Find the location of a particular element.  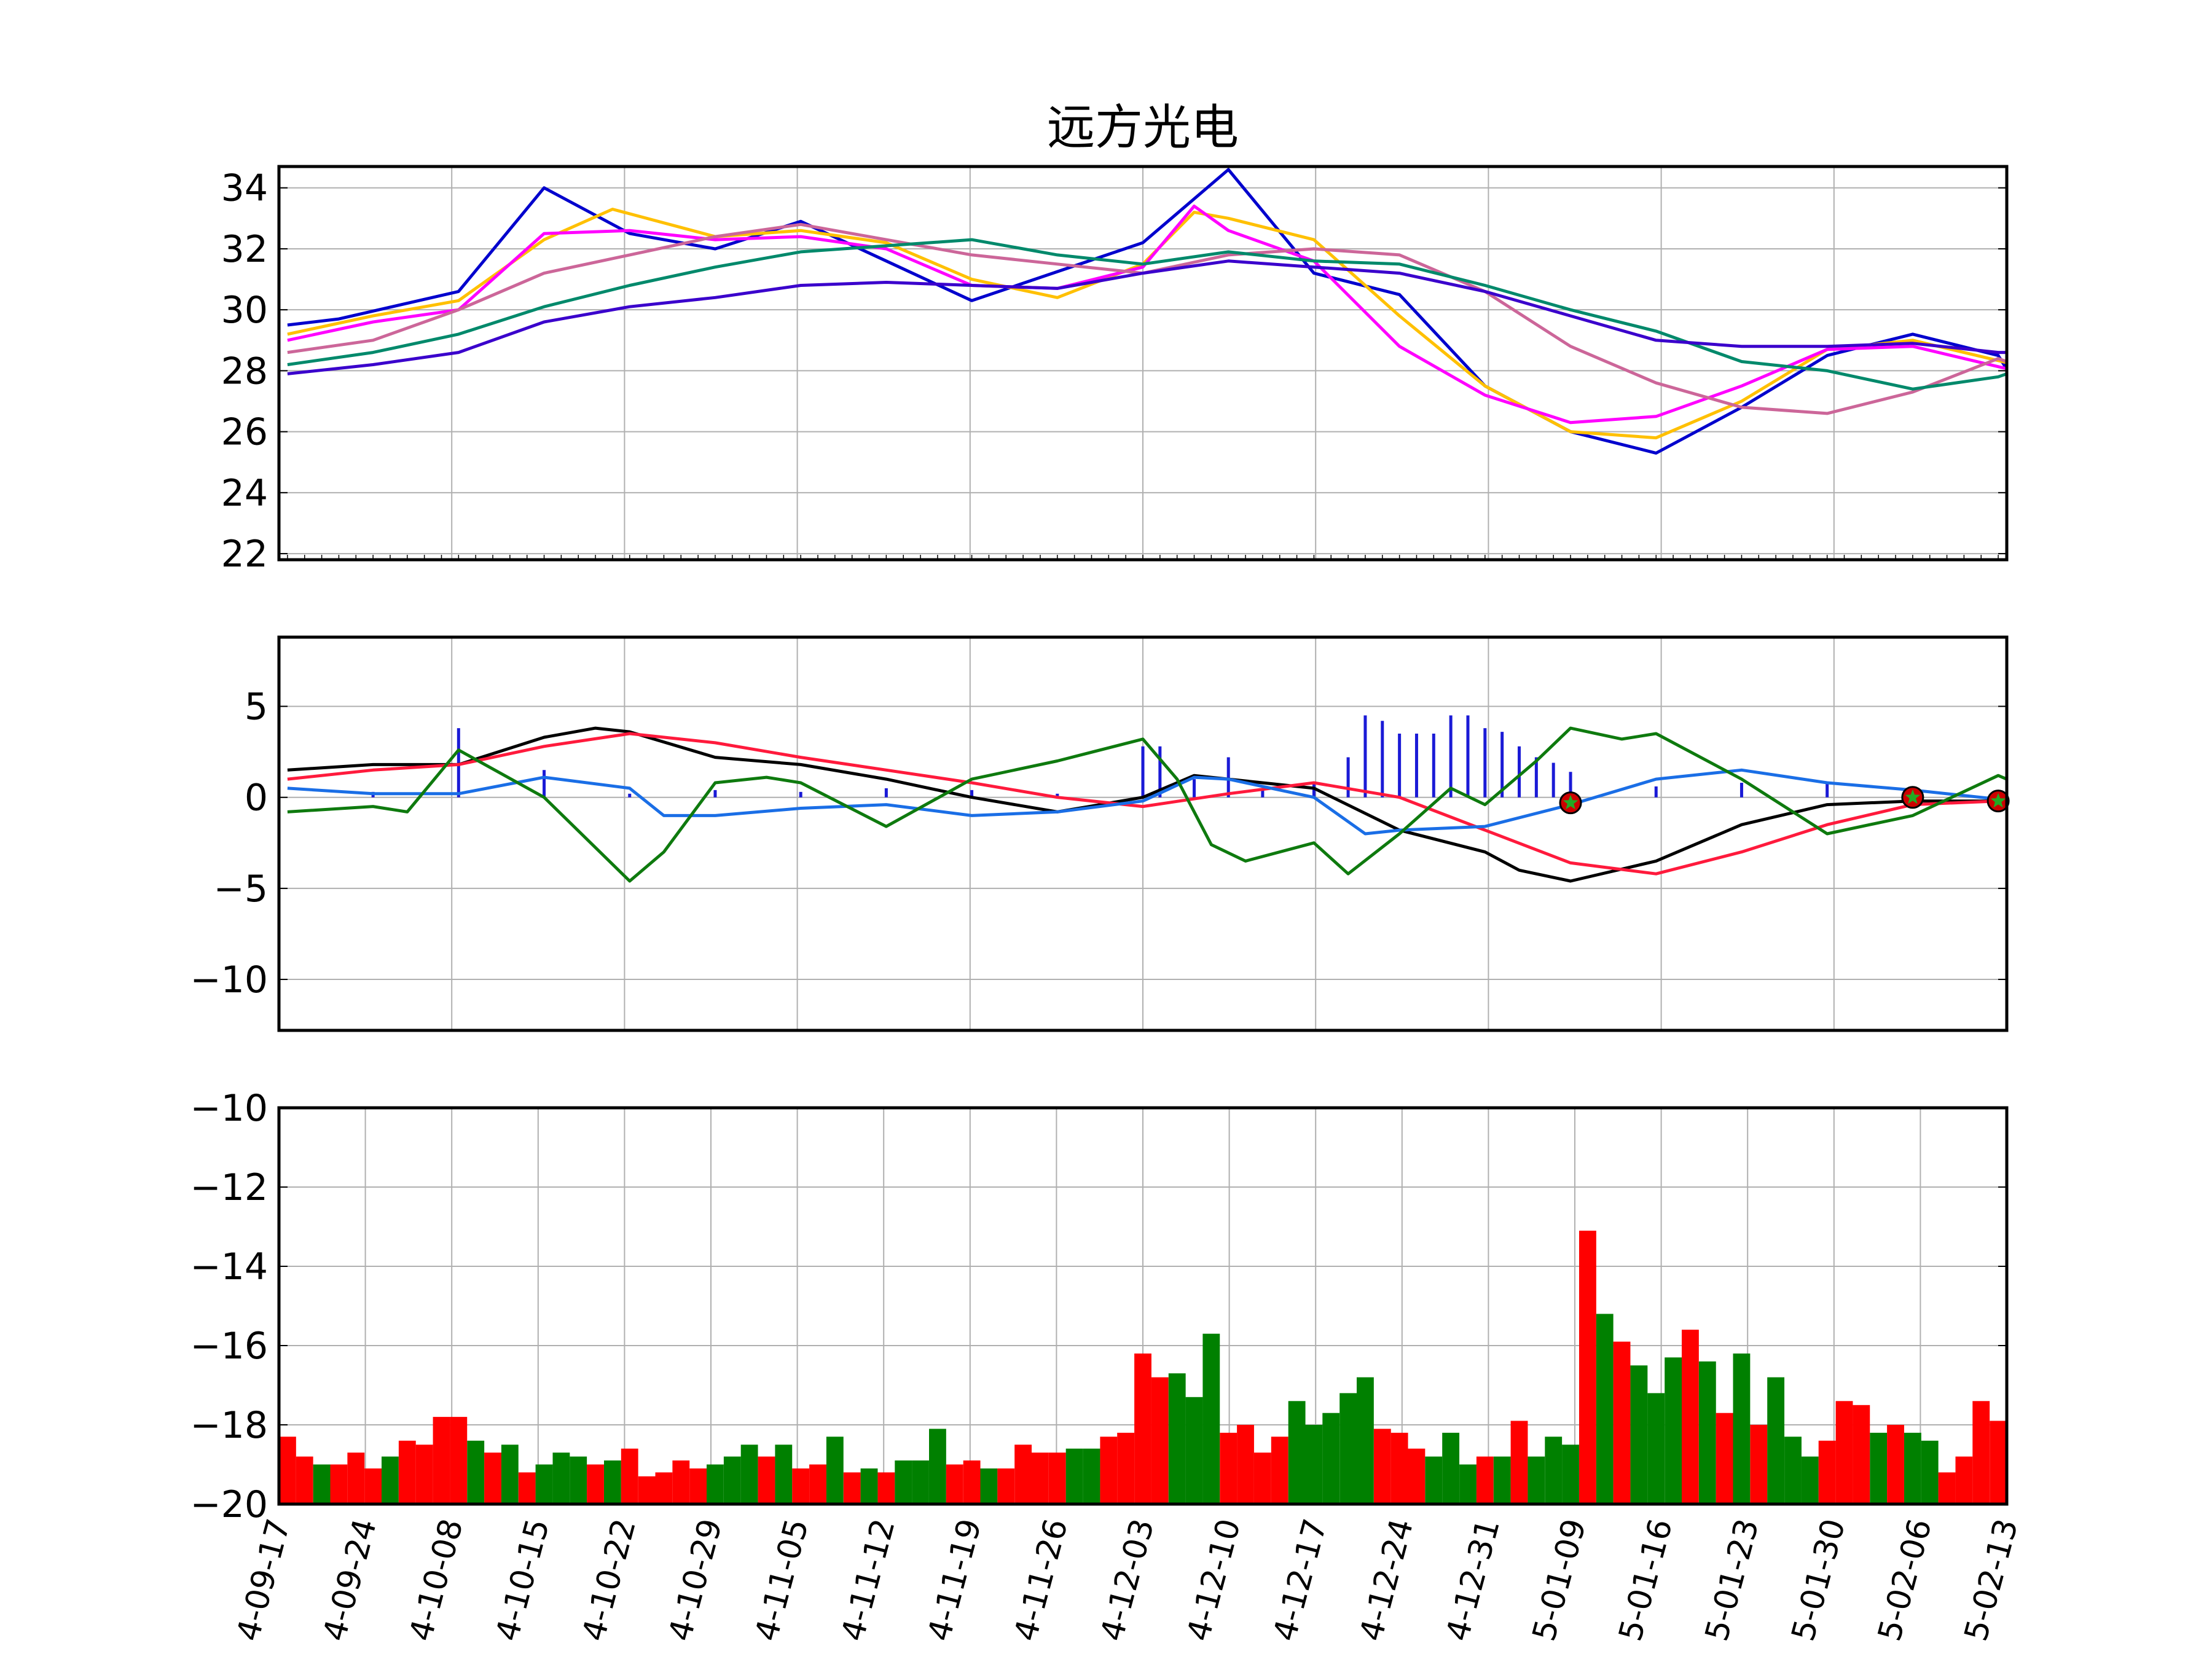

volume-ytick-label: −14 is located at coordinates (229, 1266).